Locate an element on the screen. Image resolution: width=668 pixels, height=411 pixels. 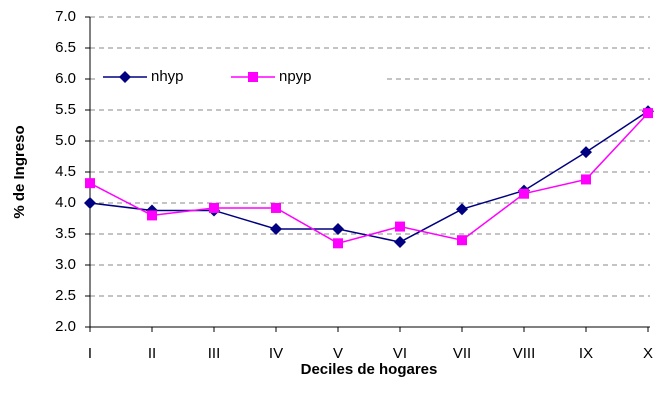
x-tick-label: V is located at coordinates (338, 353).